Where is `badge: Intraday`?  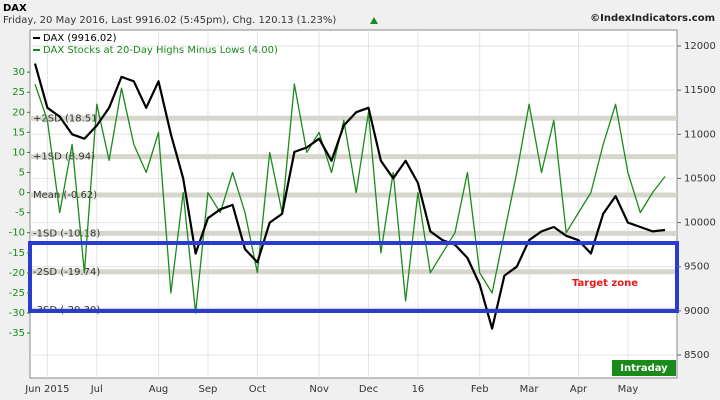
badge: Intraday is located at coordinates (644, 368).